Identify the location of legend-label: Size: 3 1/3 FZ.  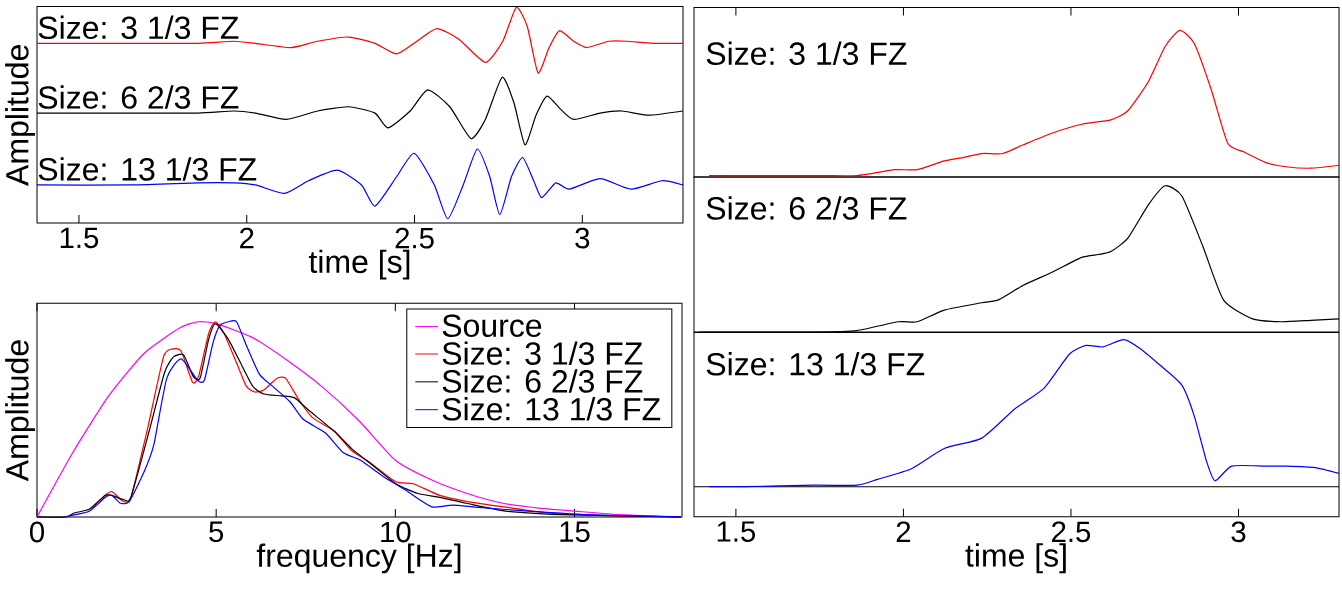
(542, 353).